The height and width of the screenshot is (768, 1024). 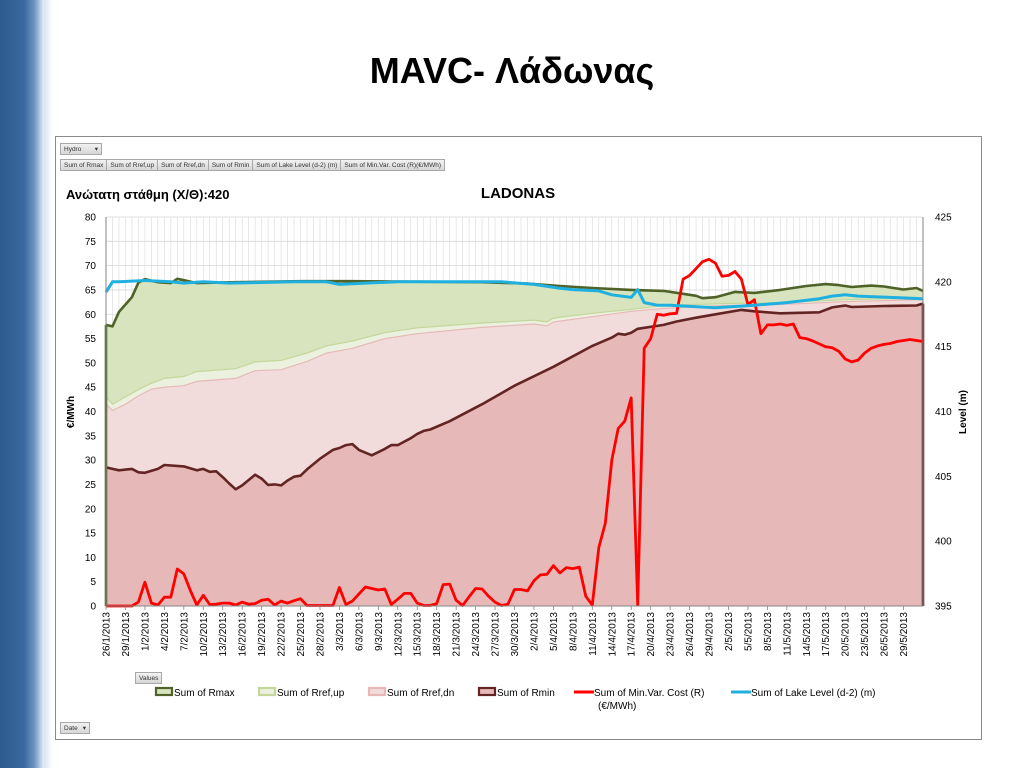 What do you see at coordinates (145, 631) in the screenshot?
I see `x-tick-label: 1/2/2013` at bounding box center [145, 631].